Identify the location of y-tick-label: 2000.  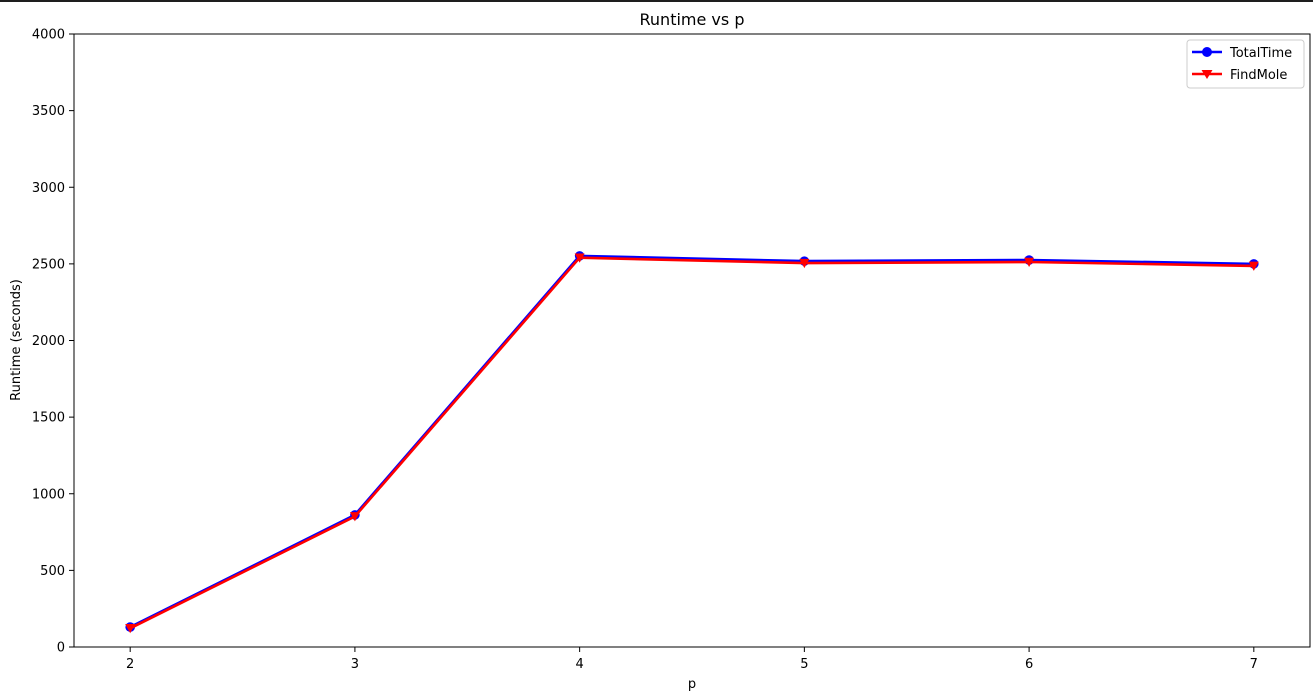
(48, 341).